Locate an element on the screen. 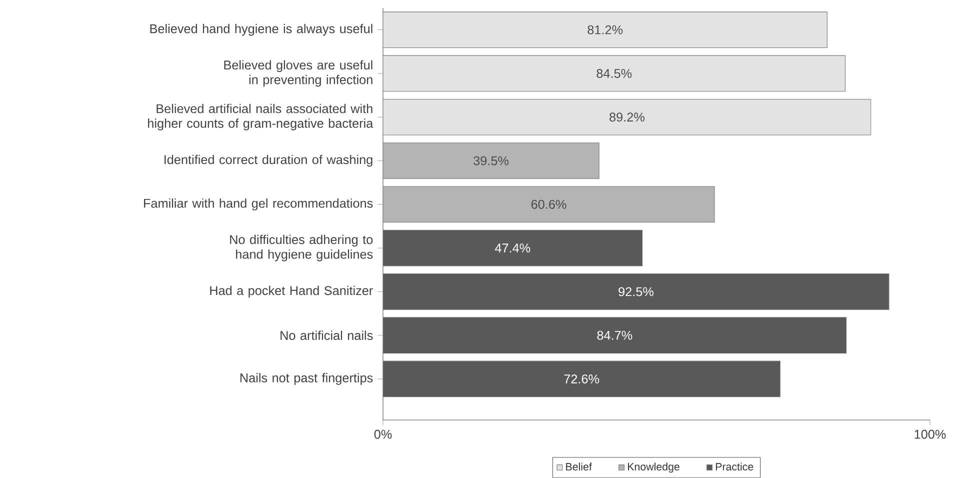 The image size is (957, 478). data-label: 60.6% is located at coordinates (548, 204).